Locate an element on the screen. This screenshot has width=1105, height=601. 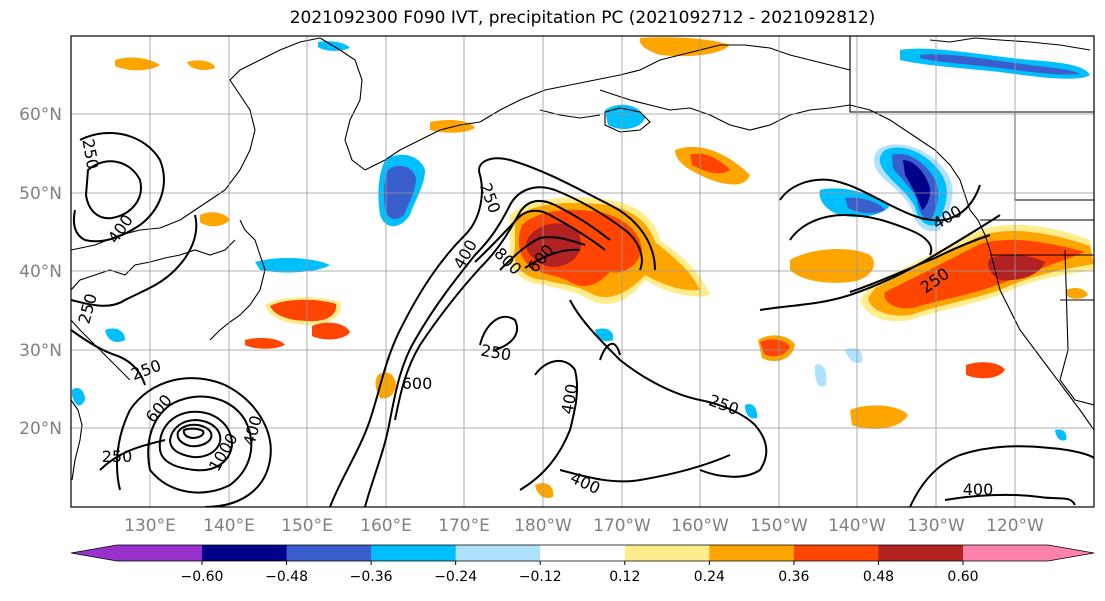
colorbar-tick-label: 0.36 is located at coordinates (793, 577).